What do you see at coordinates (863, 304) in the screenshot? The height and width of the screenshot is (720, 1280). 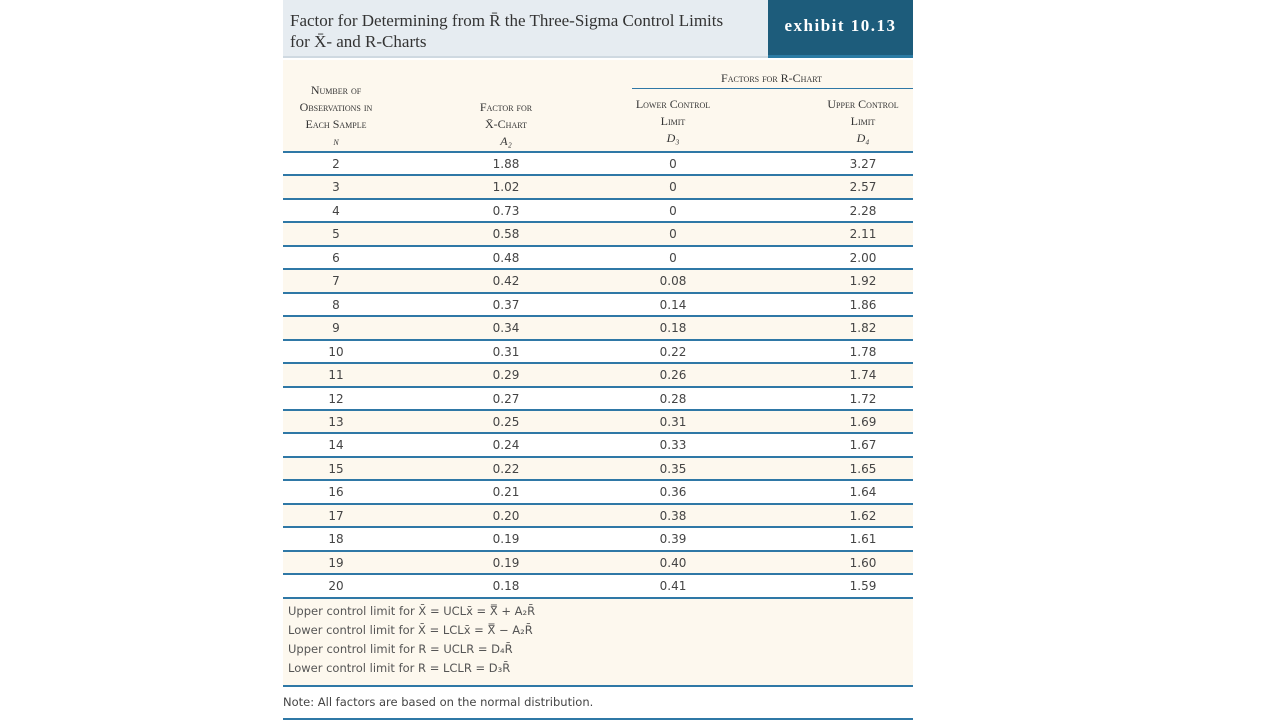 I see `cell: 1.86` at bounding box center [863, 304].